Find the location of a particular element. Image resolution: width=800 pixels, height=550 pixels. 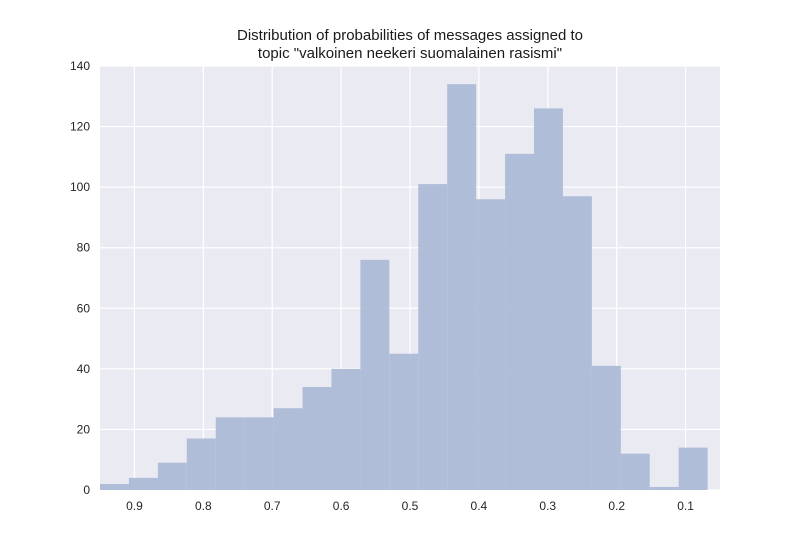

x-tick-label: 0.5 is located at coordinates (410, 506).